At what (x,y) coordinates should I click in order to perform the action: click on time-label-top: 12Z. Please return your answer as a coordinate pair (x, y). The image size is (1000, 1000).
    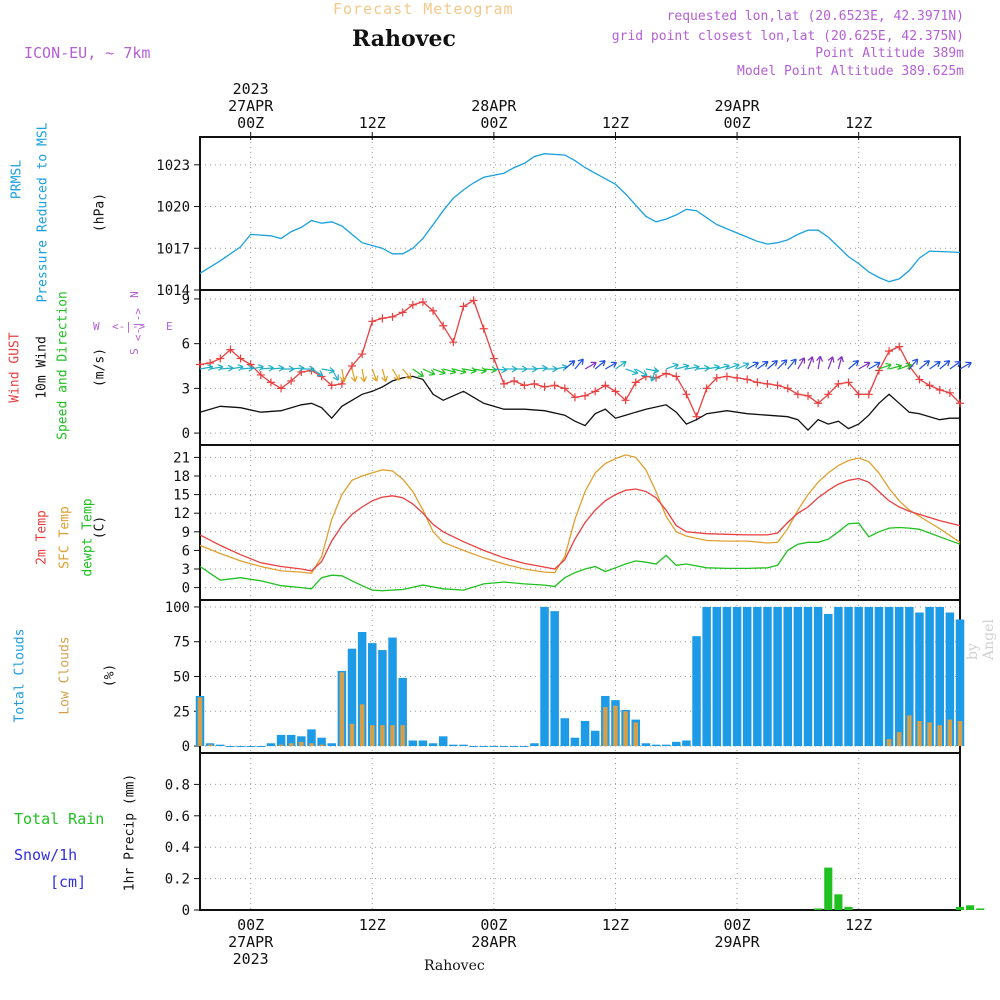
    Looking at the image, I should click on (615, 123).